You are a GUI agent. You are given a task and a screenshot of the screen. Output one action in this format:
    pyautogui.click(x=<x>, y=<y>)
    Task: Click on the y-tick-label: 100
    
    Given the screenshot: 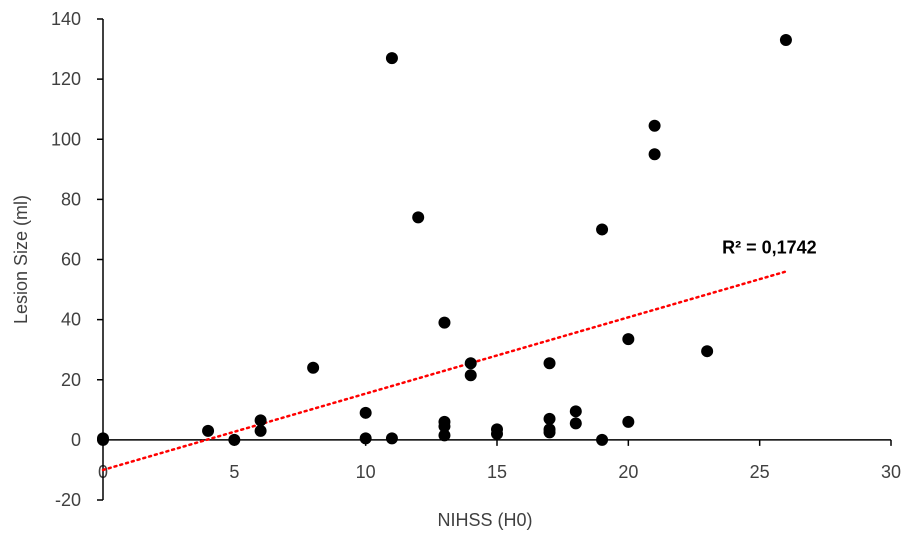 What is the action you would take?
    pyautogui.click(x=66, y=139)
    